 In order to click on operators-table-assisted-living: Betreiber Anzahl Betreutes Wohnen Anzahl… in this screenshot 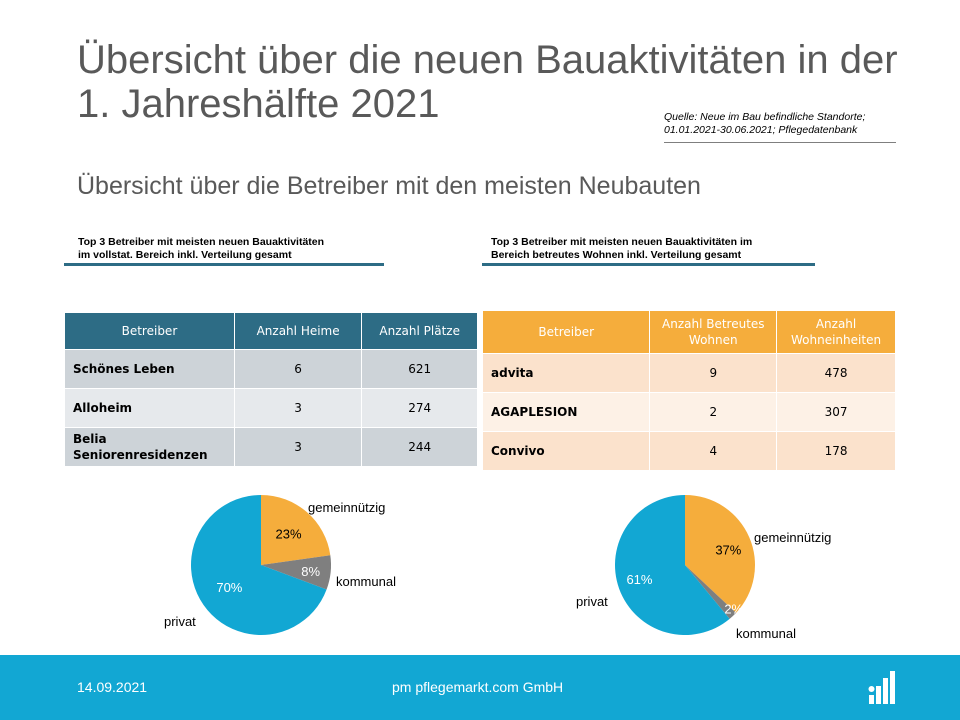, I will do `click(688, 390)`.